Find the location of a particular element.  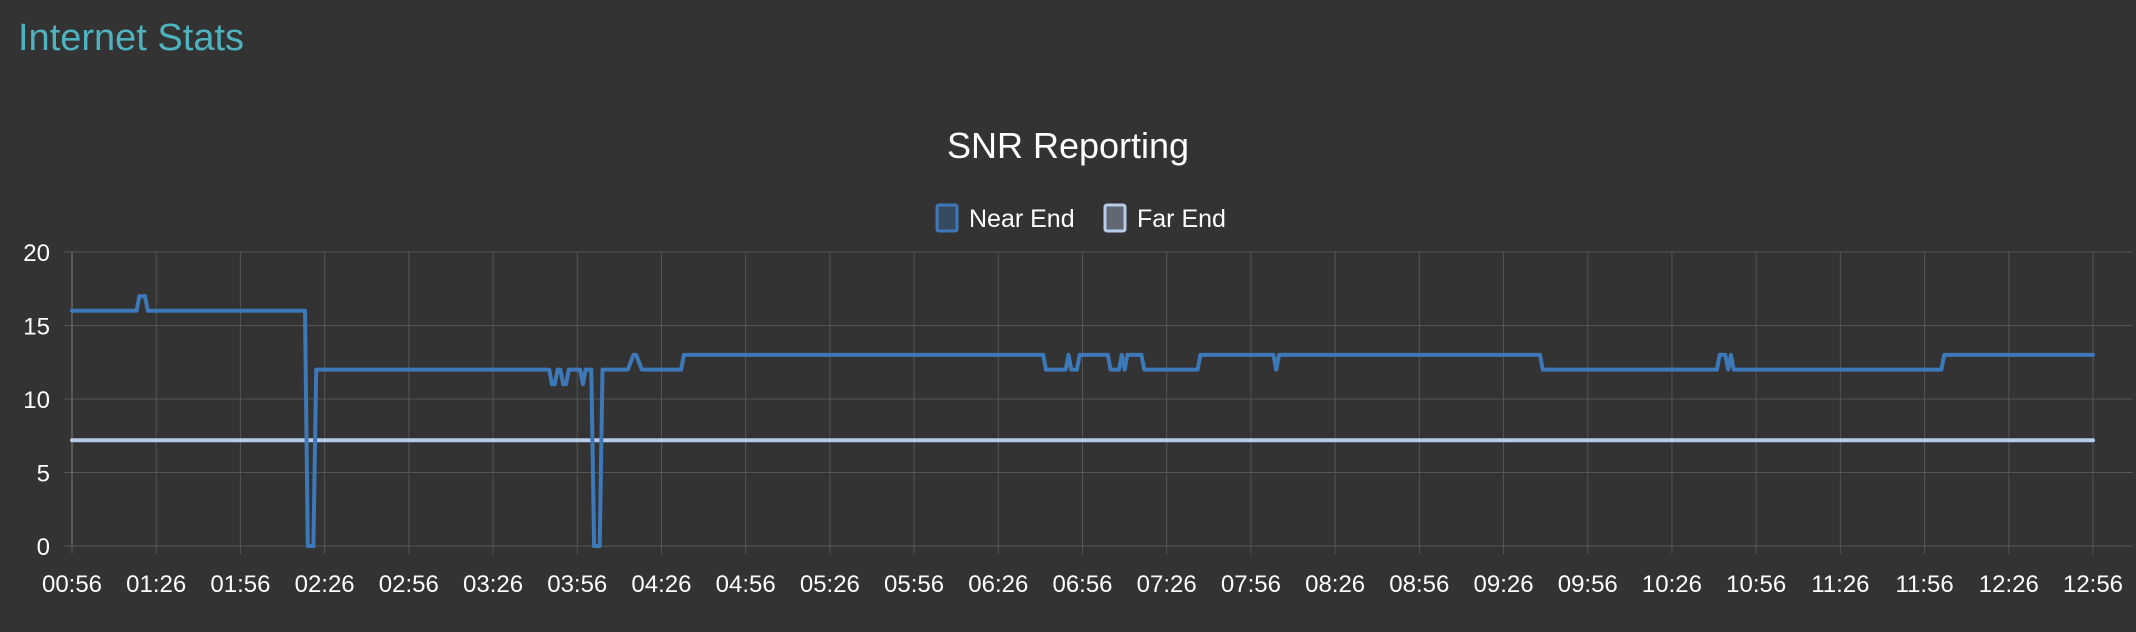

x-tick-label: 06:56 is located at coordinates (1082, 584).